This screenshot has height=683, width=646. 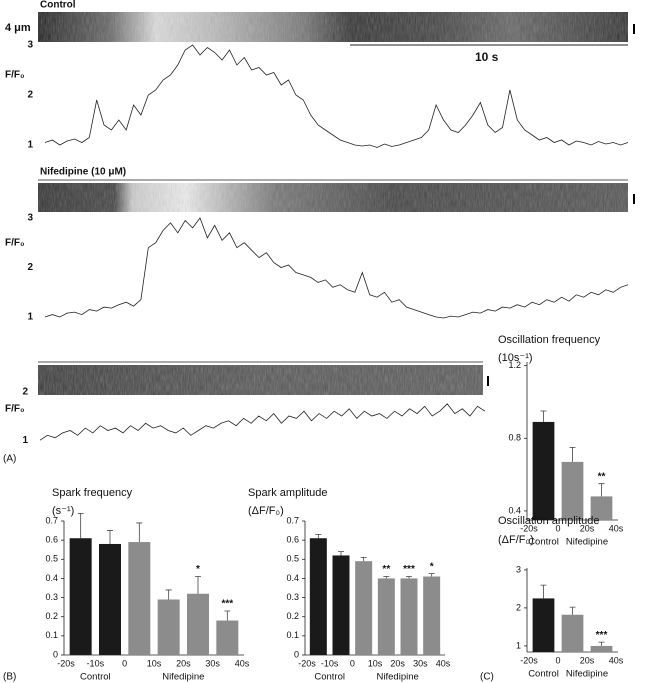 What do you see at coordinates (487, 57) in the screenshot?
I see `time-scale-label: 10 s` at bounding box center [487, 57].